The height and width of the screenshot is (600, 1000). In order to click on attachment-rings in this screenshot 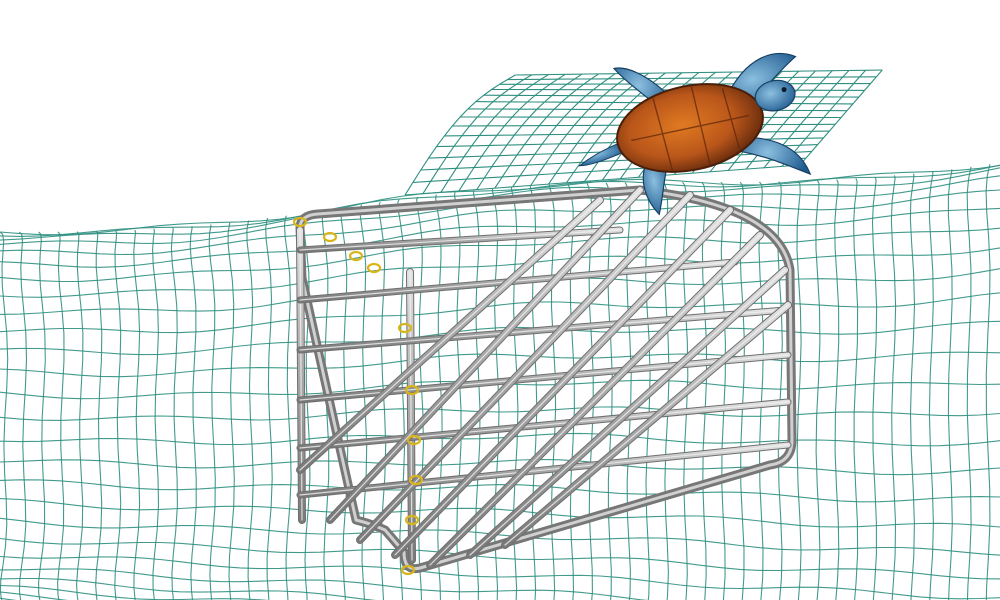, I will do `click(358, 396)`.